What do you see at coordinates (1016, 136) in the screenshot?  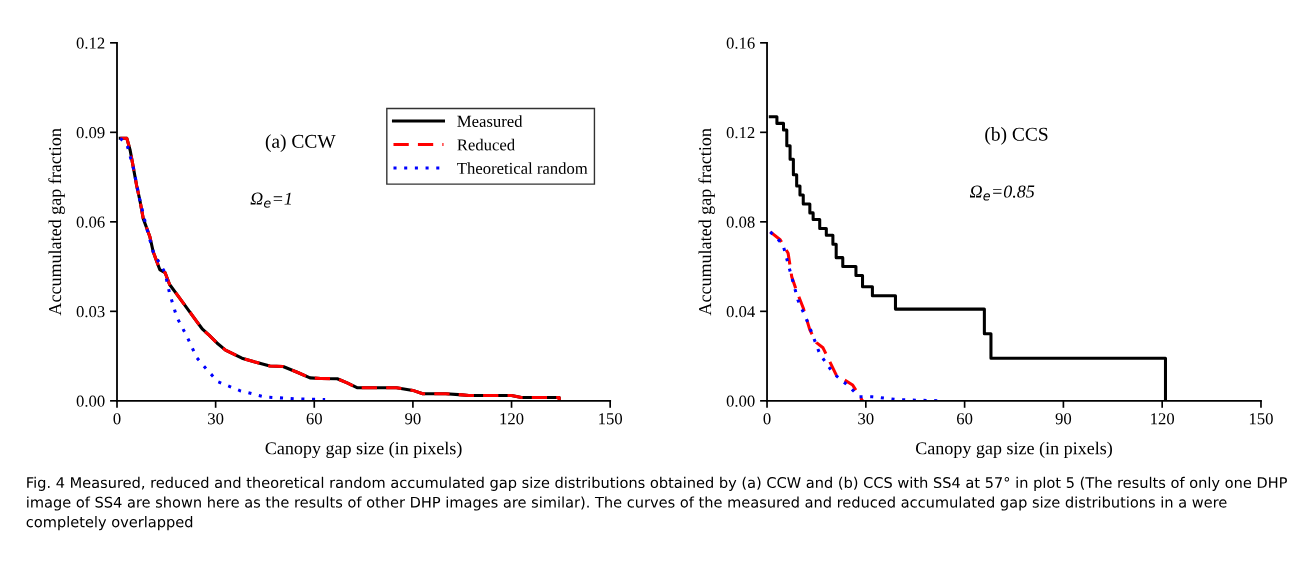 I see `annotation: (b) CCS` at bounding box center [1016, 136].